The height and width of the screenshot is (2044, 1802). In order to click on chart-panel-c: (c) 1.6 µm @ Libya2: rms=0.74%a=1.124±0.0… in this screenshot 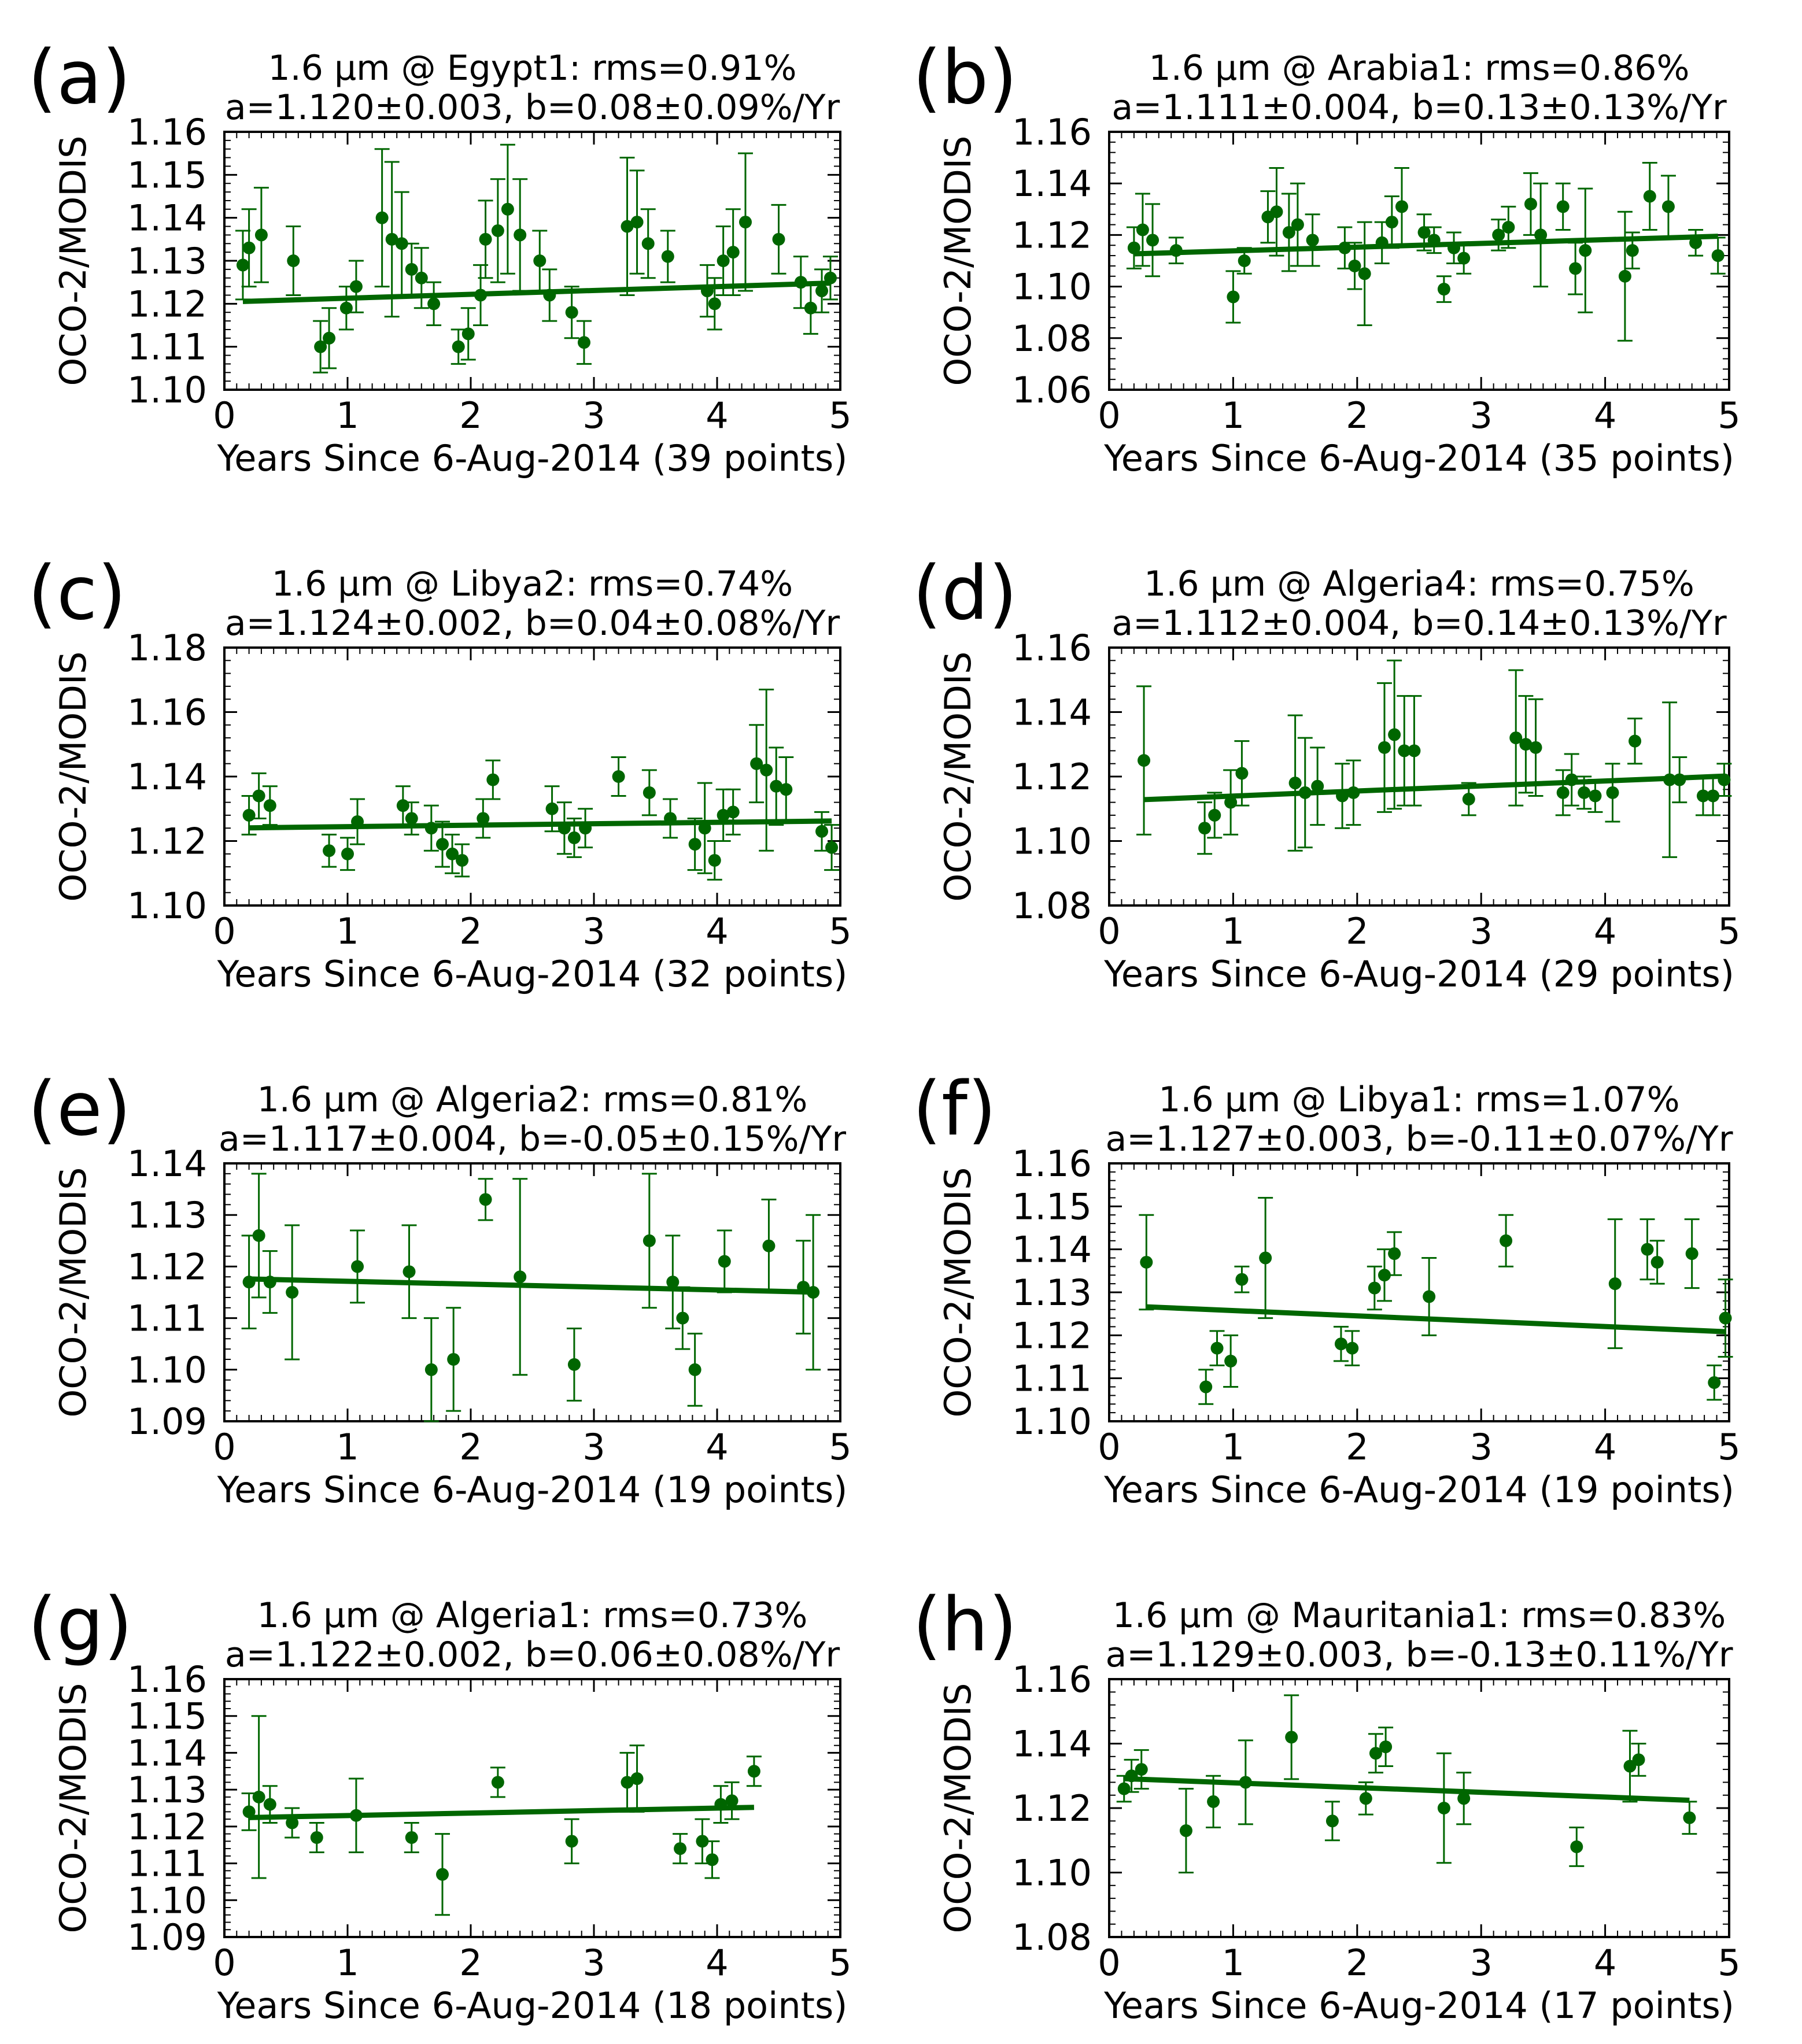, I will do `click(440, 772)`.